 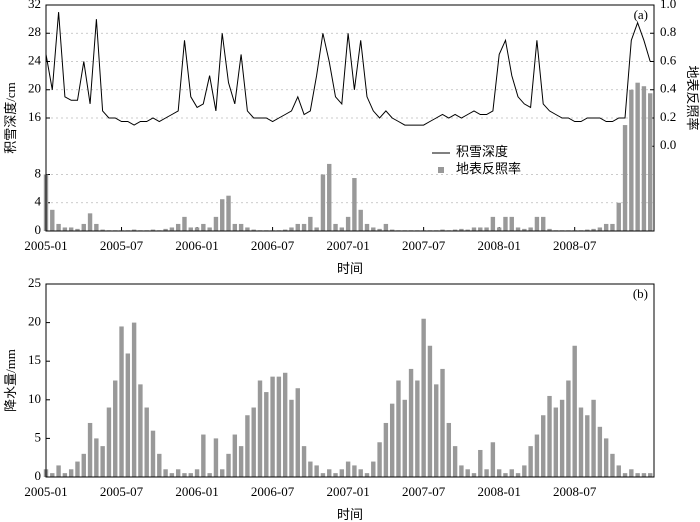 What do you see at coordinates (34, 359) in the screenshot?
I see `y-tick-label: 15` at bounding box center [34, 359].